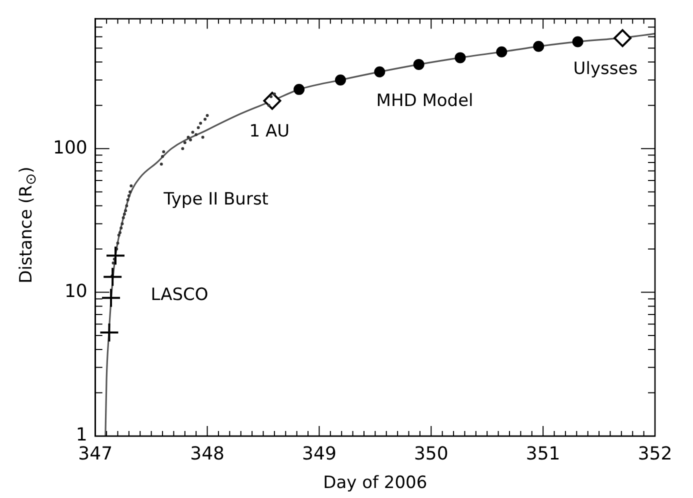  What do you see at coordinates (215, 200) in the screenshot?
I see `annotation: Type II Burst` at bounding box center [215, 200].